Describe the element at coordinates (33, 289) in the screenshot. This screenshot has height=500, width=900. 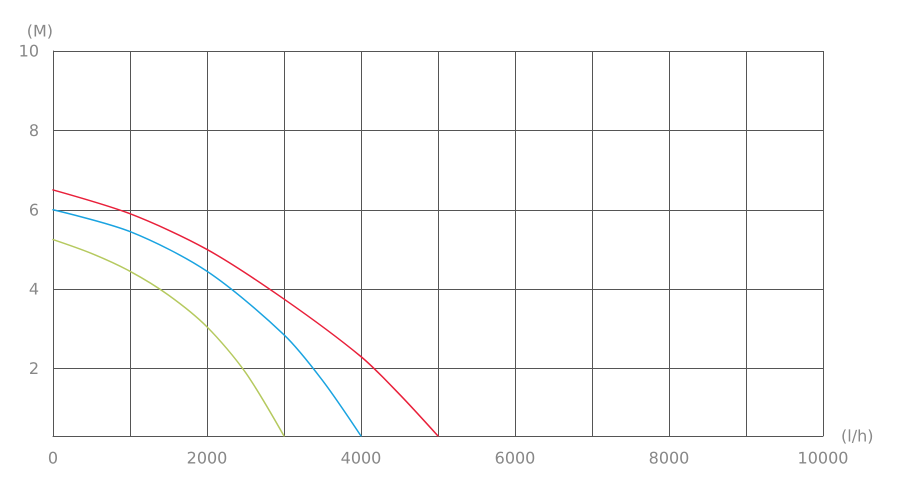
I see `y-tick-label: 4` at that location.